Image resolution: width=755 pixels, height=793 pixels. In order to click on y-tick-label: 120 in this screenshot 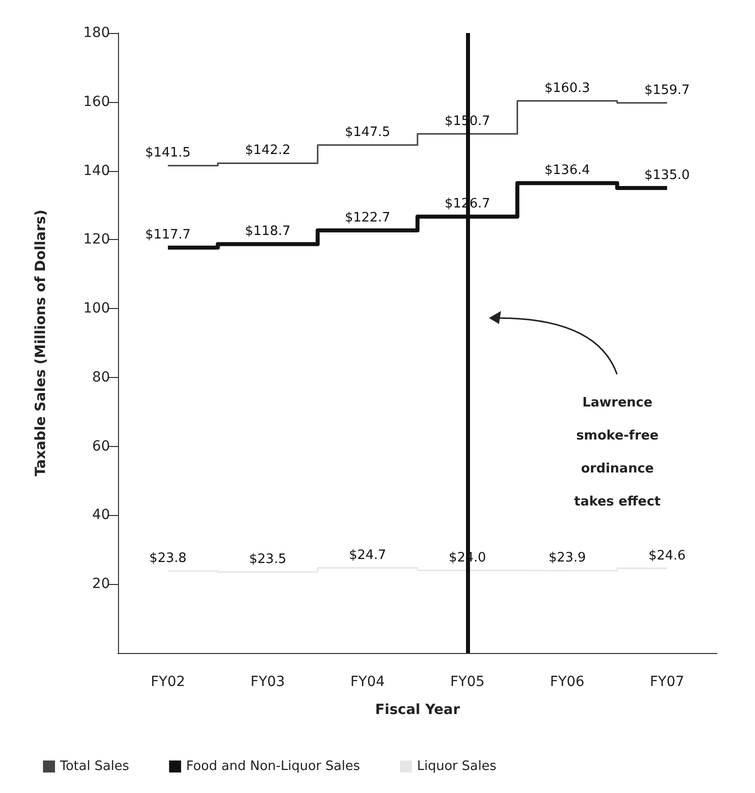, I will do `click(96, 240)`.